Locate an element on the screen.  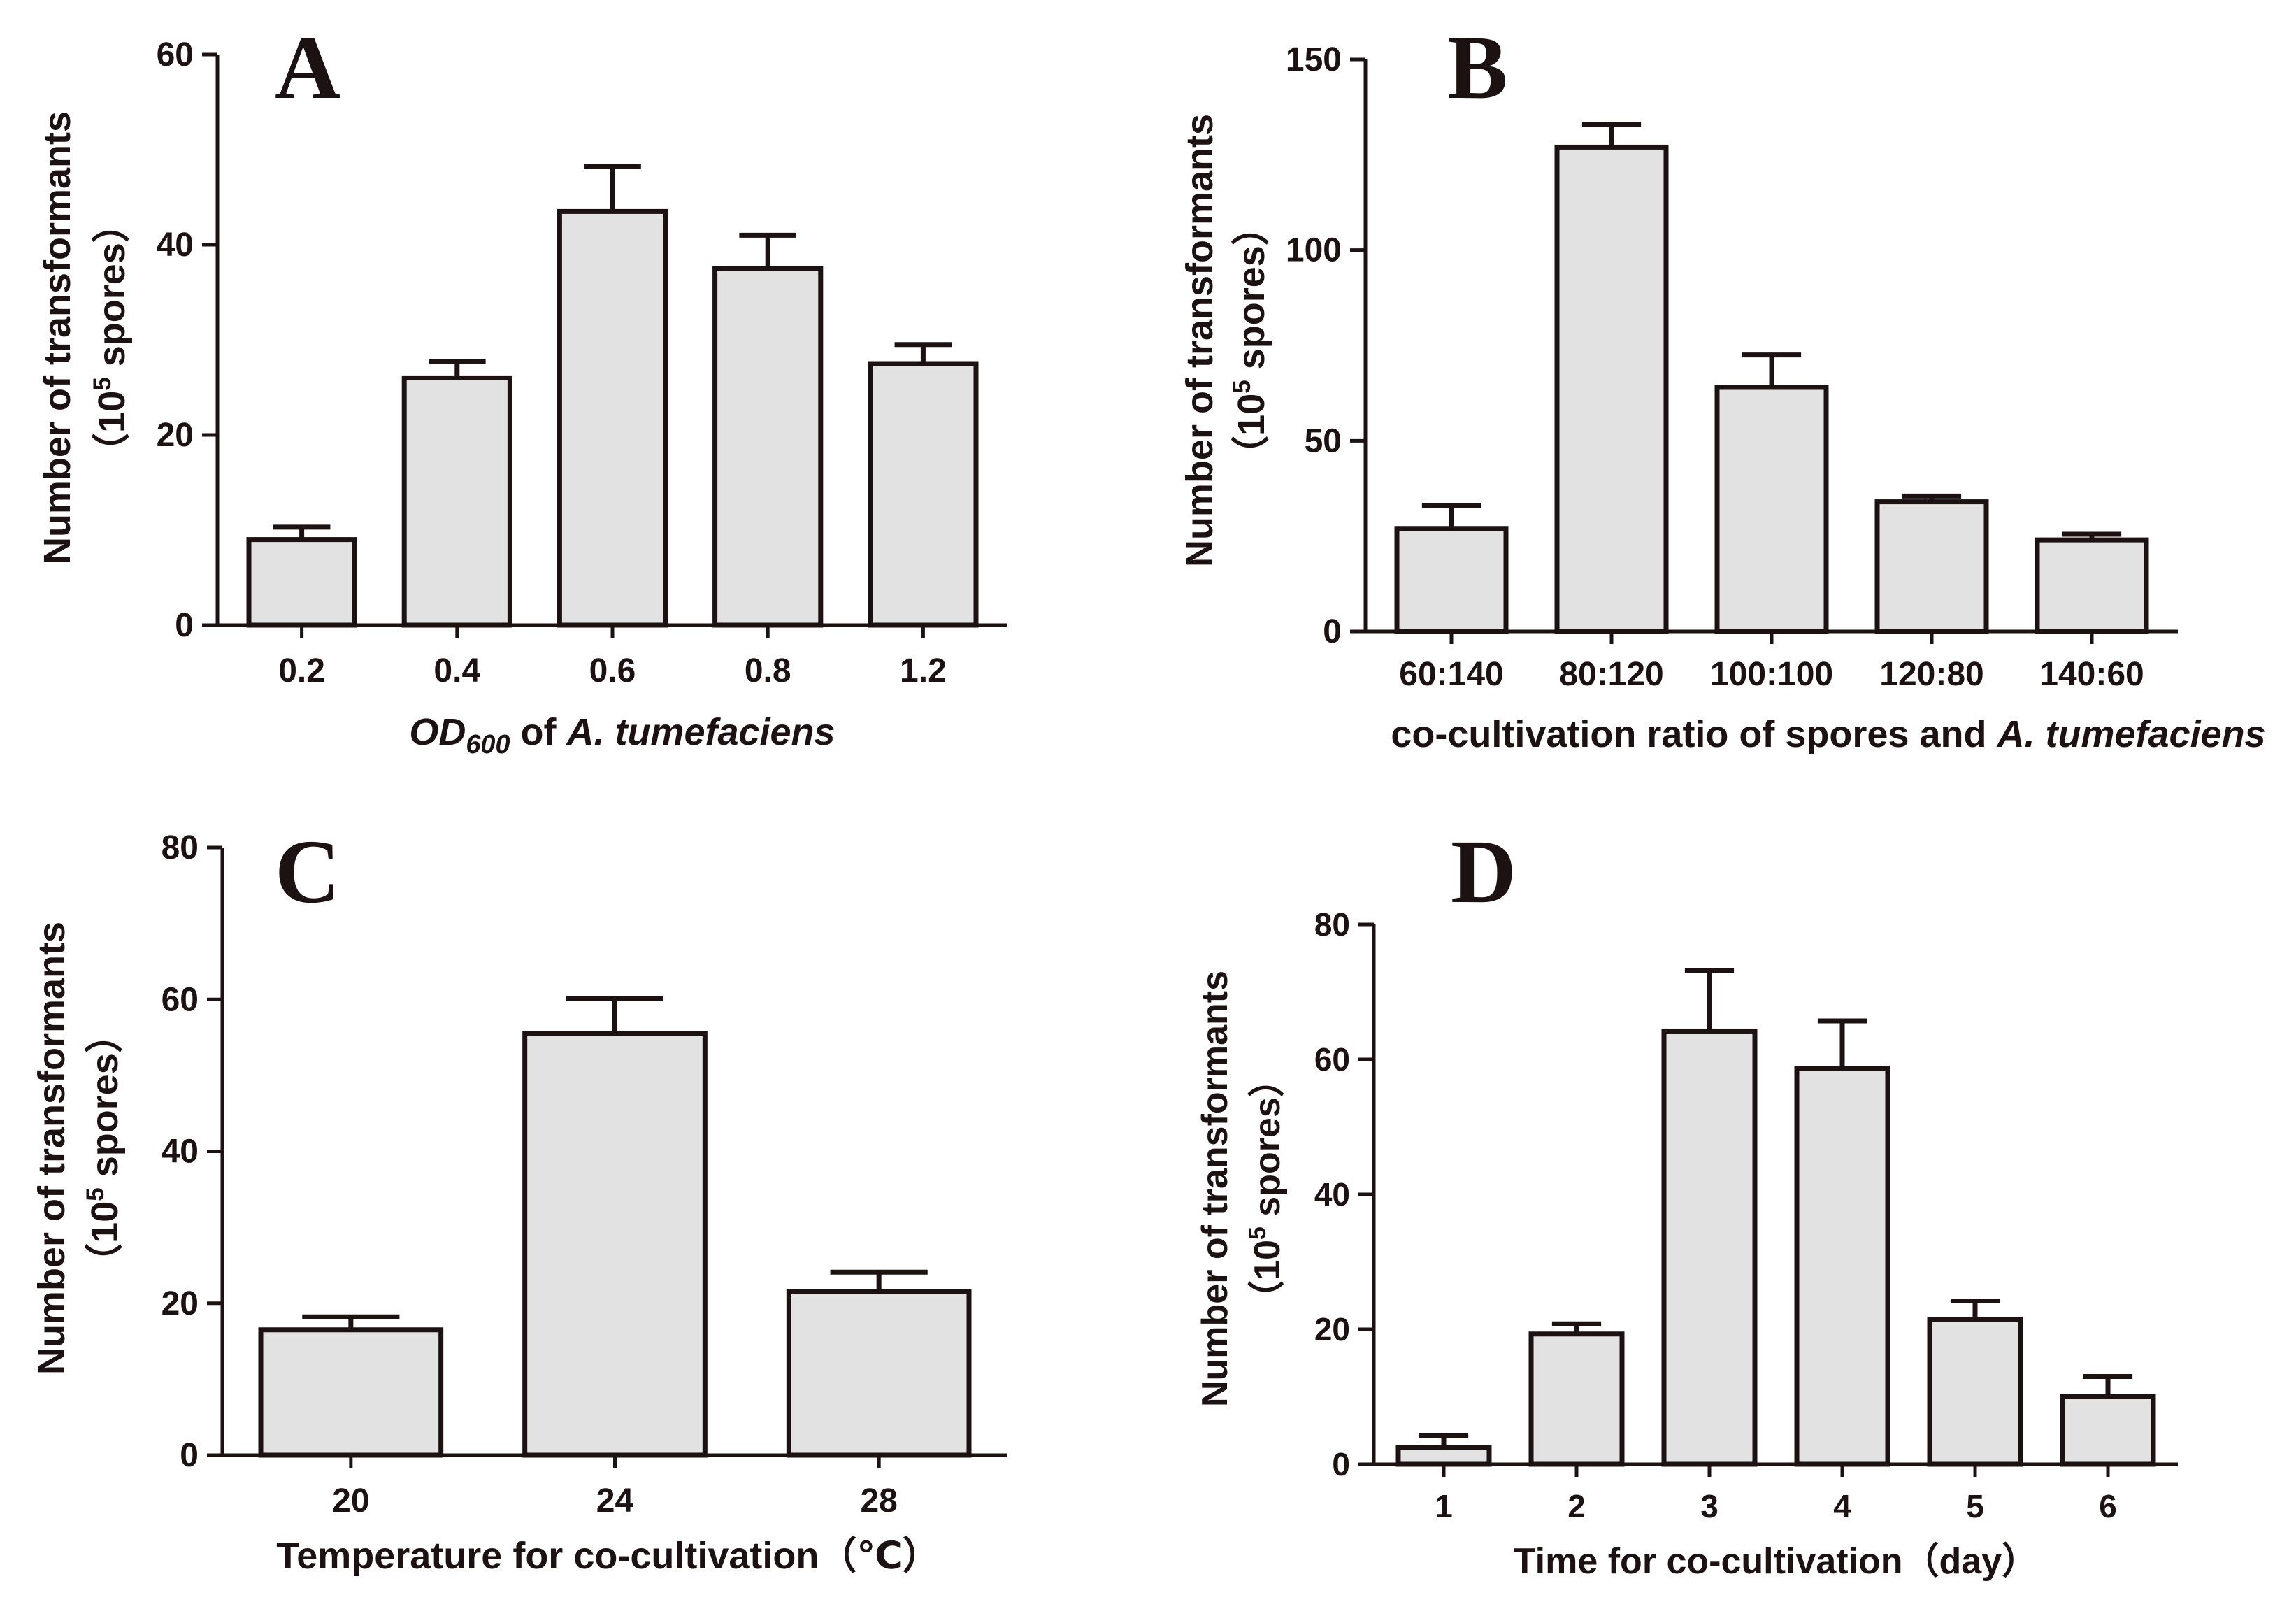
x-axis-label-part: OD is located at coordinates (437, 732).